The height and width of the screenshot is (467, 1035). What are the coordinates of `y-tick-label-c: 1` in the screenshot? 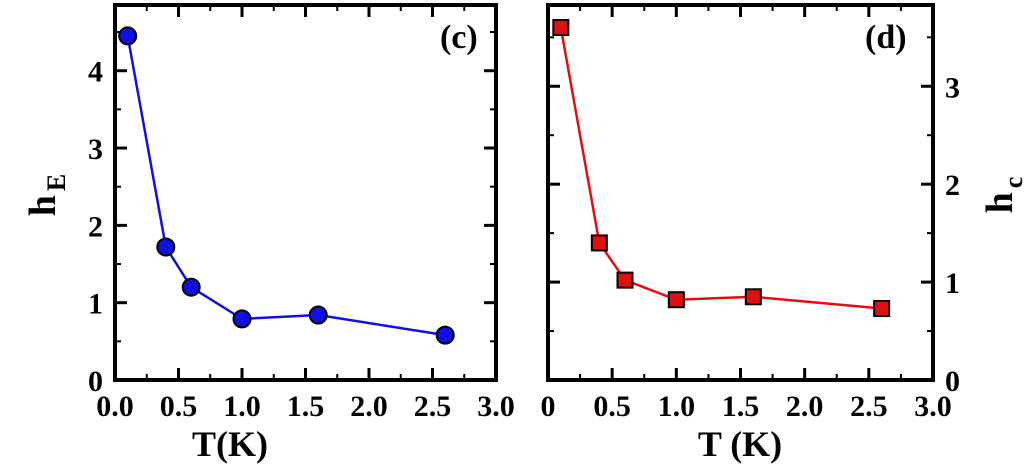 It's located at (95, 304).